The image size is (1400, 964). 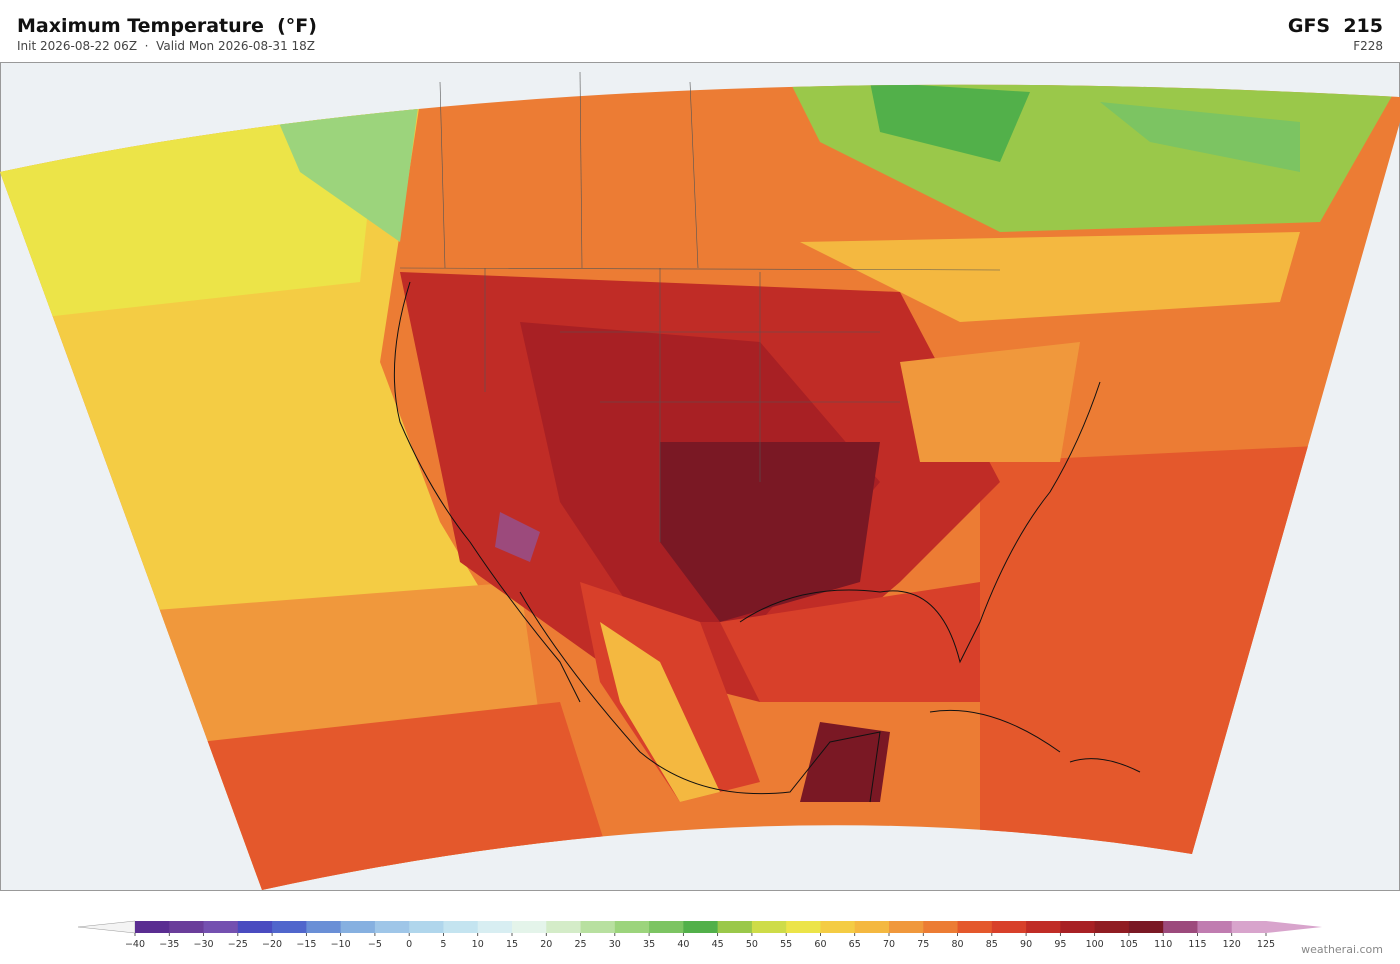 What do you see at coordinates (923, 944) in the screenshot?
I see `tick-label: 75` at bounding box center [923, 944].